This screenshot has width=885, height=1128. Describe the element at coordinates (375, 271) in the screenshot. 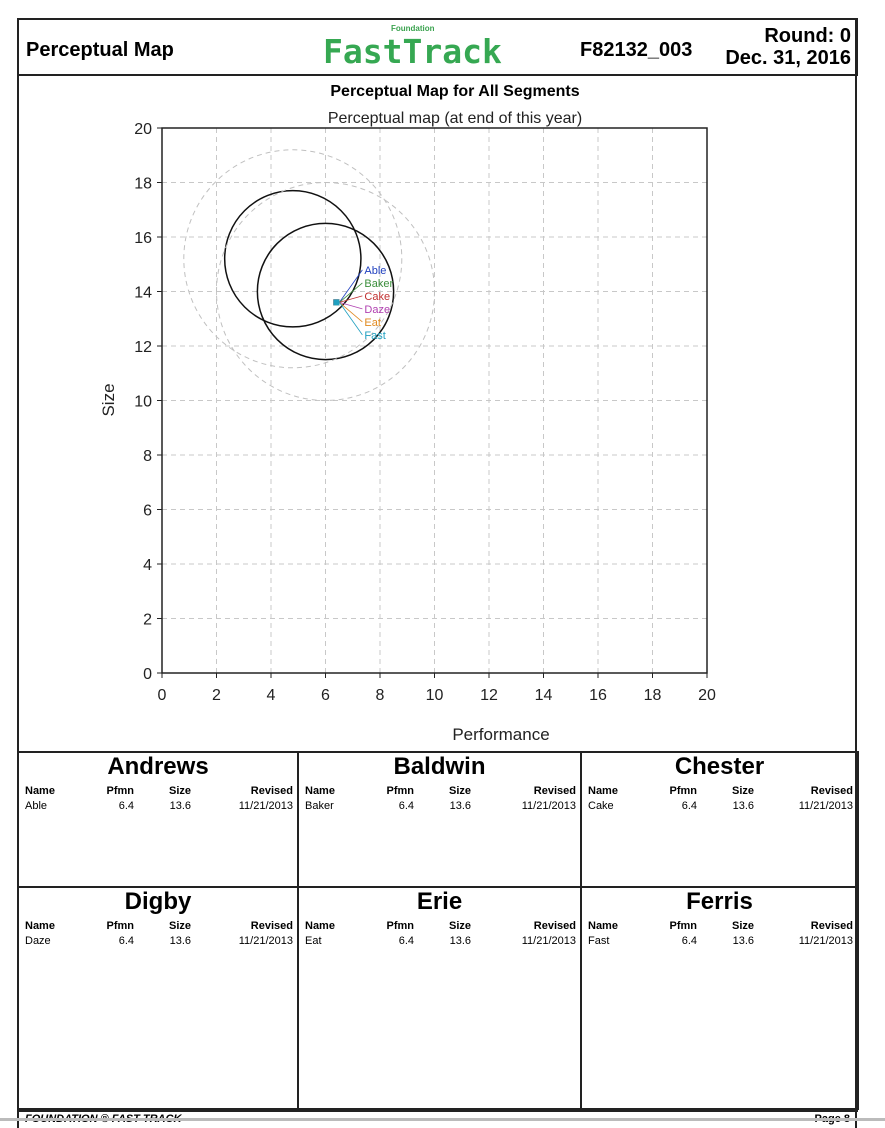

I see `product-point-label: Able` at that location.